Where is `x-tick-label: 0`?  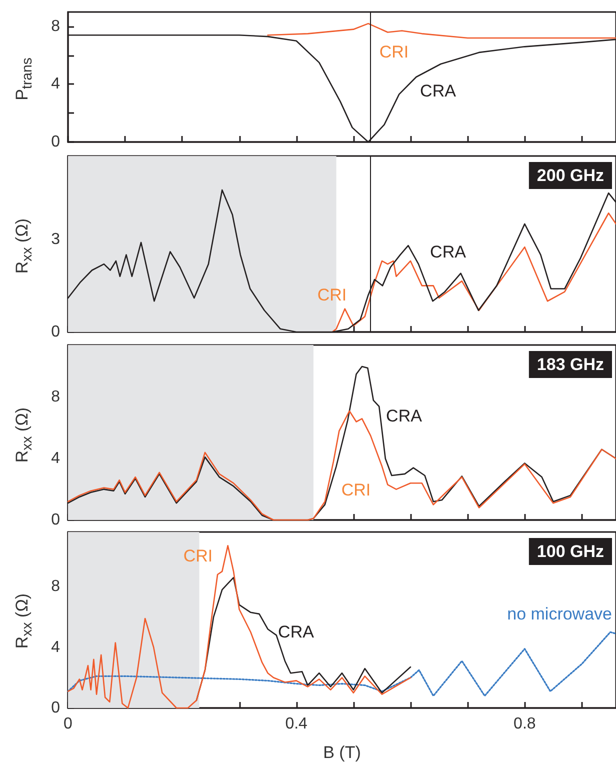
x-tick-label: 0 is located at coordinates (68, 724).